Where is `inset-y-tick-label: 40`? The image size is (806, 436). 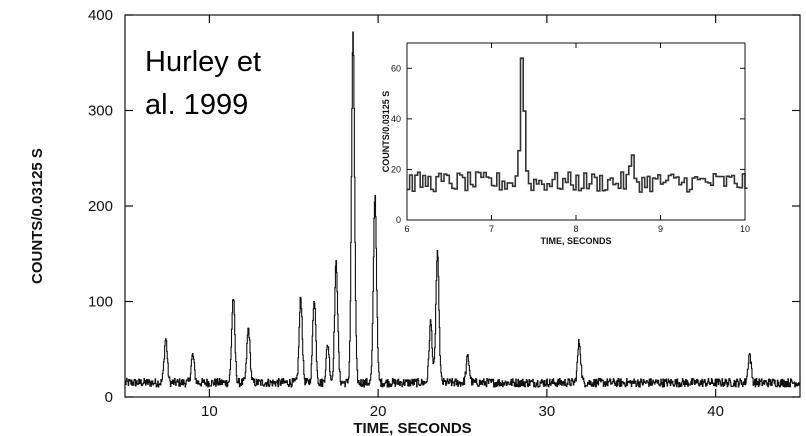 inset-y-tick-label: 40 is located at coordinates (396, 119).